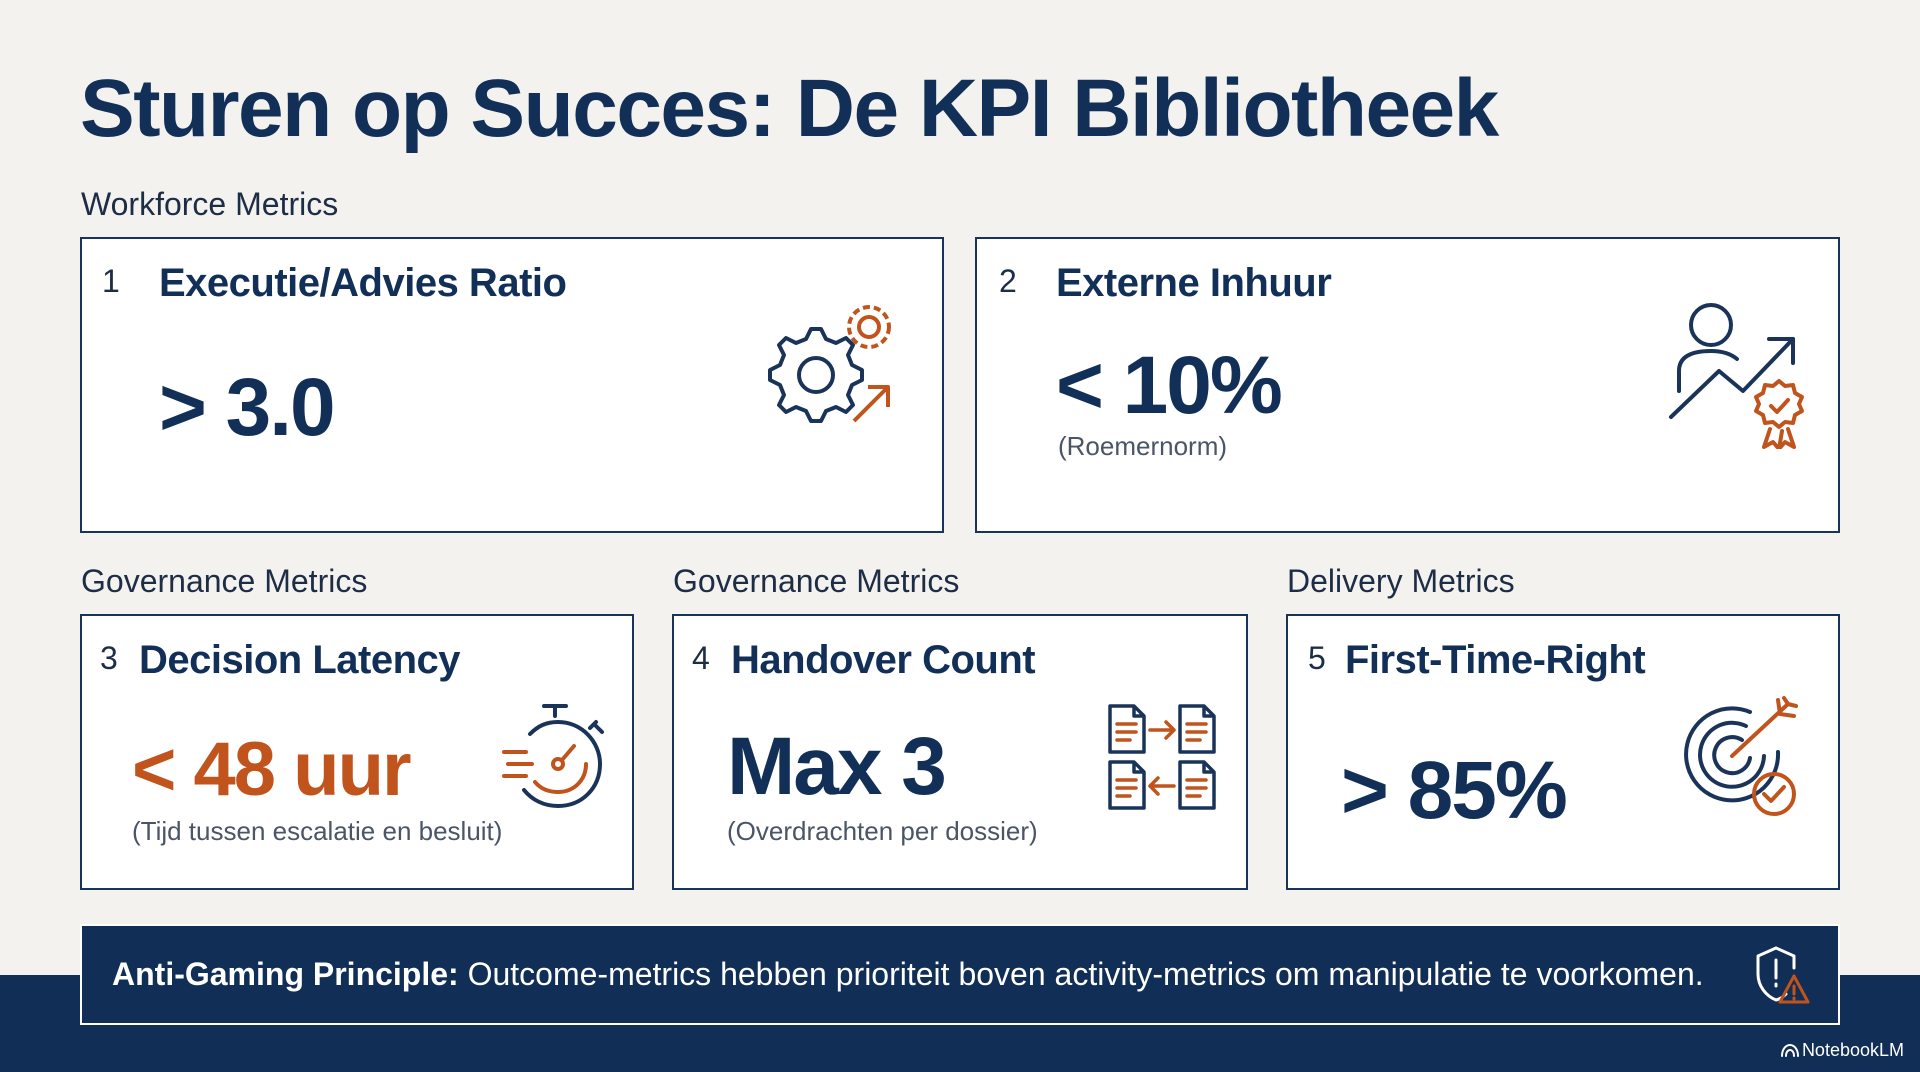 Image resolution: width=1920 pixels, height=1072 pixels. Describe the element at coordinates (553, 756) in the screenshot. I see `stopwatch-icon` at that location.